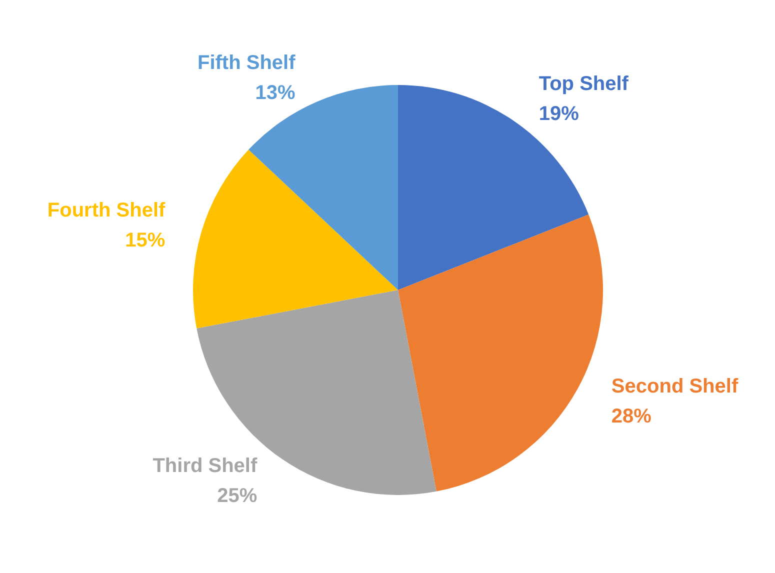 The height and width of the screenshot is (573, 775). What do you see at coordinates (674, 386) in the screenshot?
I see `slice-label: Second Shelf` at bounding box center [674, 386].